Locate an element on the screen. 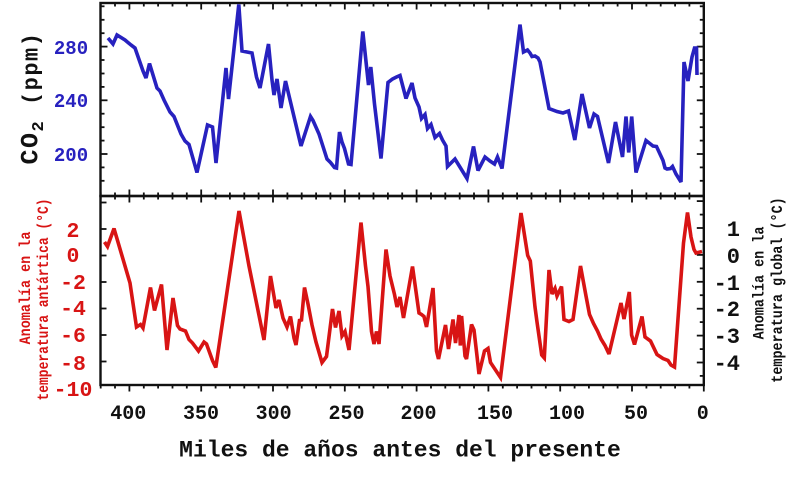 The image size is (800, 479). svg-text: 50 is located at coordinates (636, 414).